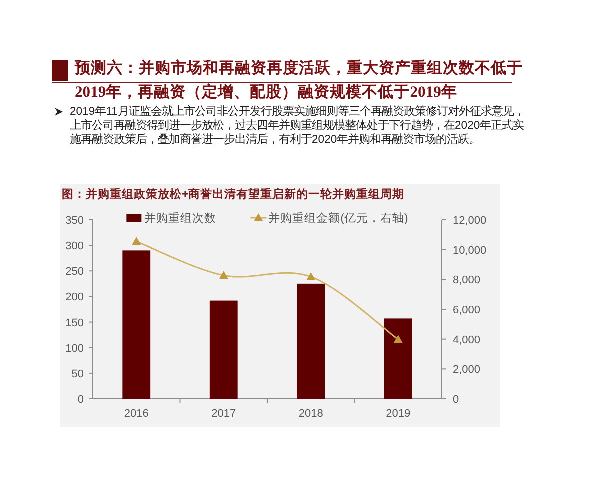 Image resolution: width=600 pixels, height=480 pixels. Describe the element at coordinates (470, 250) in the screenshot. I see `y2-tick-label: 10,000` at that location.